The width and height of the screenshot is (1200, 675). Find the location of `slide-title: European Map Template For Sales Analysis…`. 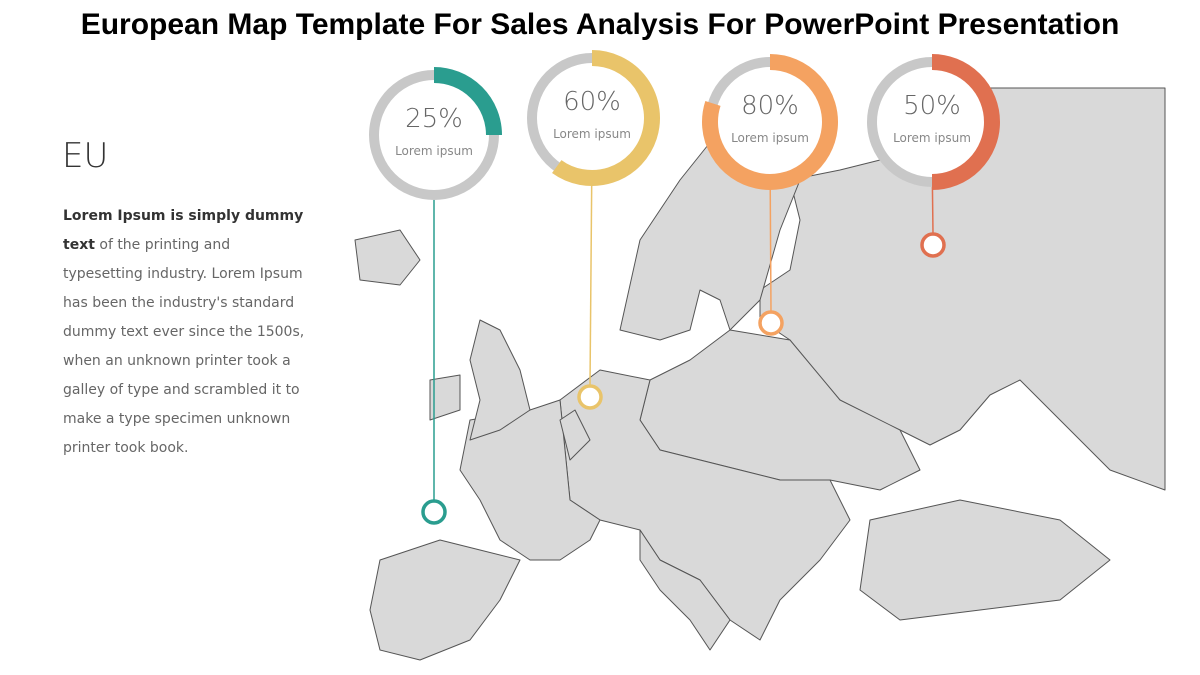

slide-title: European Map Template For Sales Analysis… is located at coordinates (600, 24).